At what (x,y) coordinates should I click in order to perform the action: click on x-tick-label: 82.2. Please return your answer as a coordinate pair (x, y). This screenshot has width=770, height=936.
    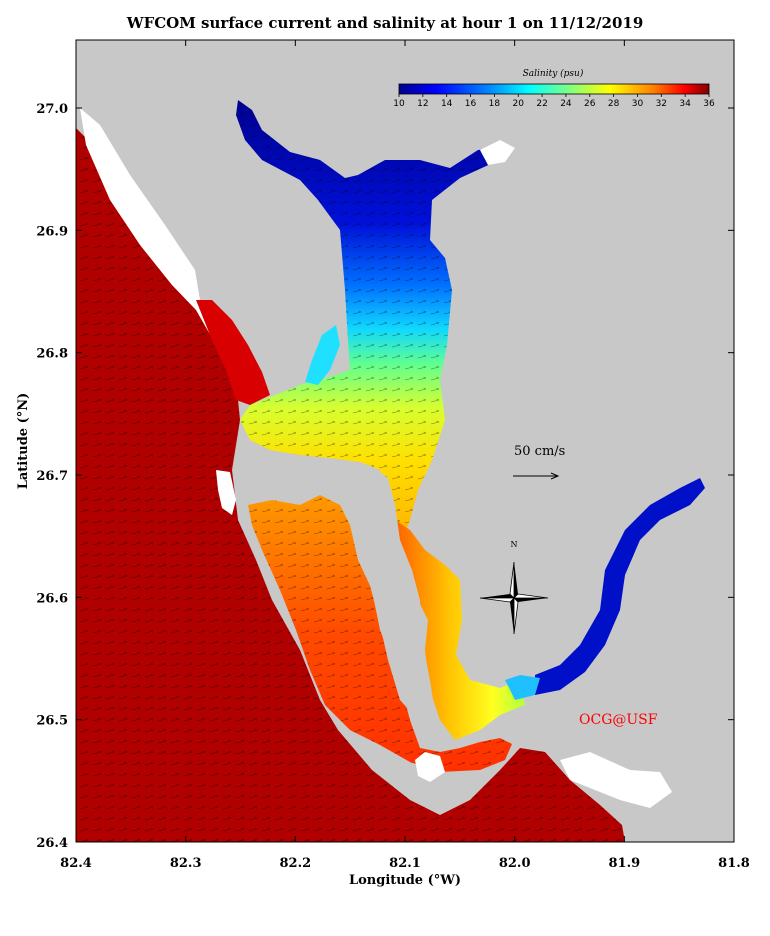
    Looking at the image, I should click on (295, 863).